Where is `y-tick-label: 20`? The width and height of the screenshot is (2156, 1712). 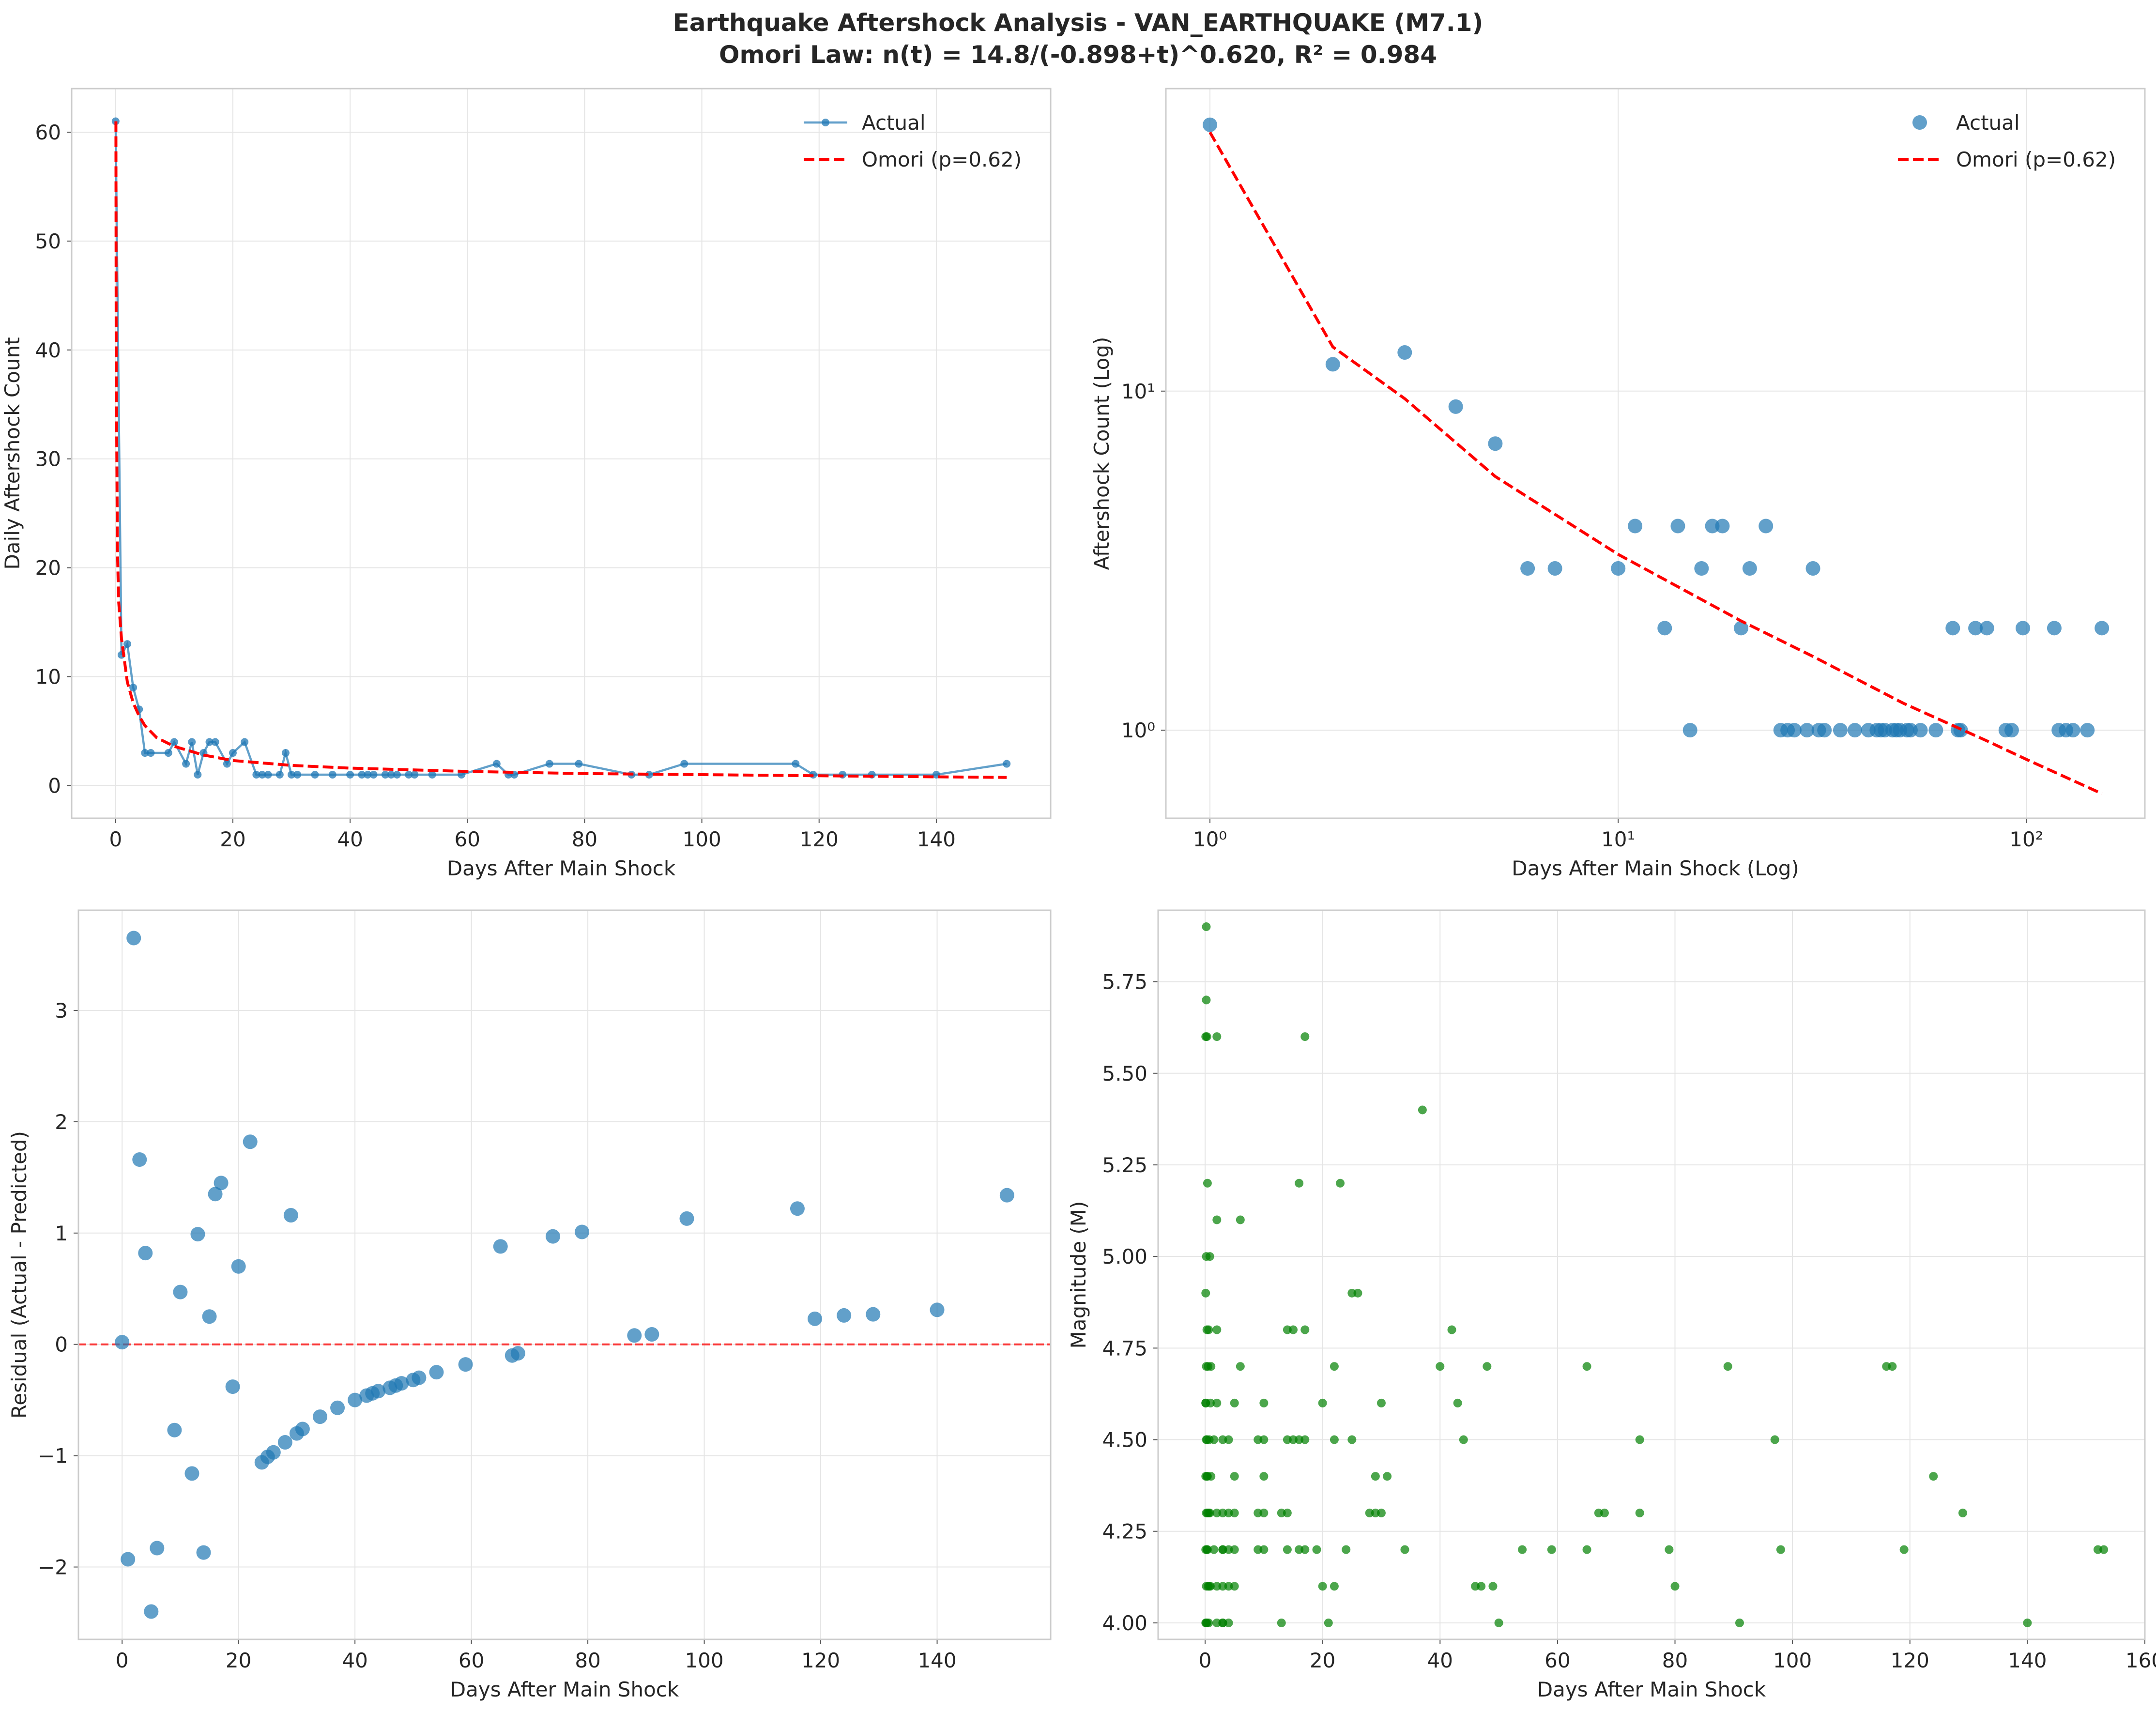
y-tick-label: 20 is located at coordinates (48, 568).